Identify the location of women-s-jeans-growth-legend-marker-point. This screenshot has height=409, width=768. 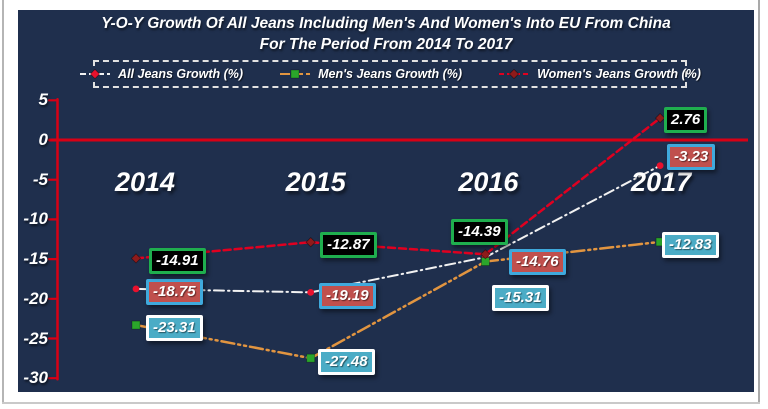
(514, 74).